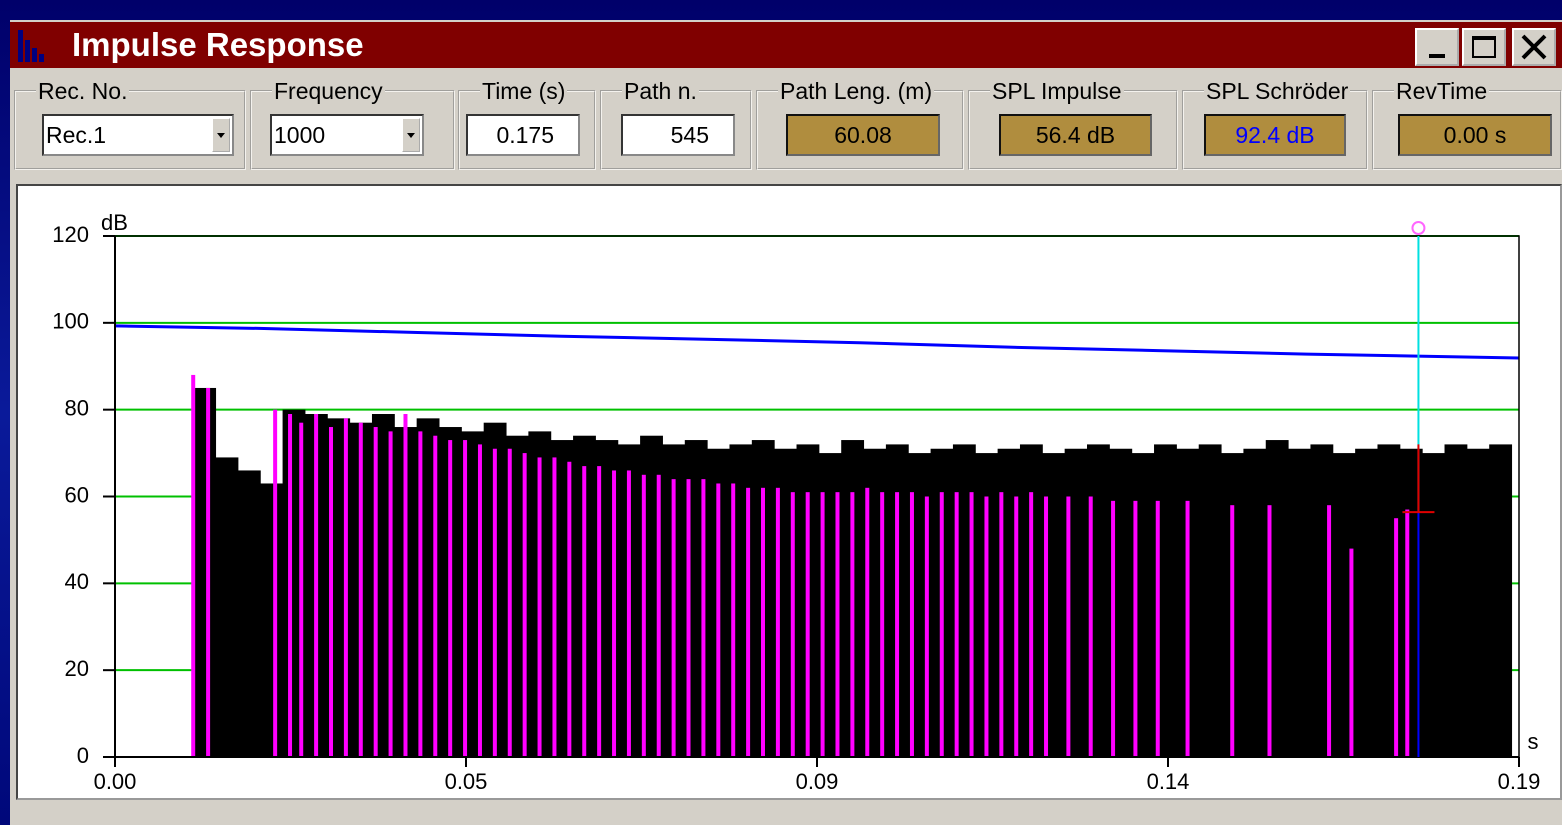 This screenshot has width=1562, height=825. I want to click on field-label: RevTime, so click(1442, 91).